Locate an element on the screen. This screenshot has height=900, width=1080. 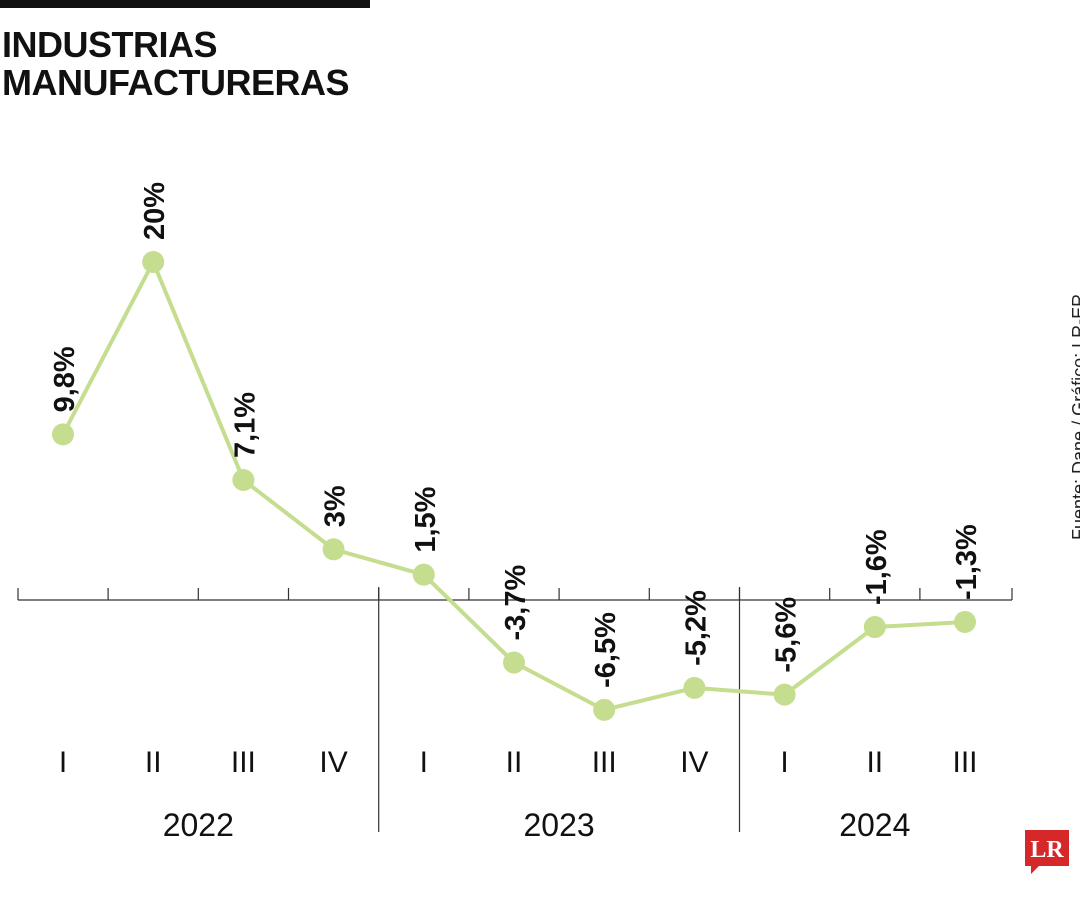
data-label: -5,6% is located at coordinates (787, 635).